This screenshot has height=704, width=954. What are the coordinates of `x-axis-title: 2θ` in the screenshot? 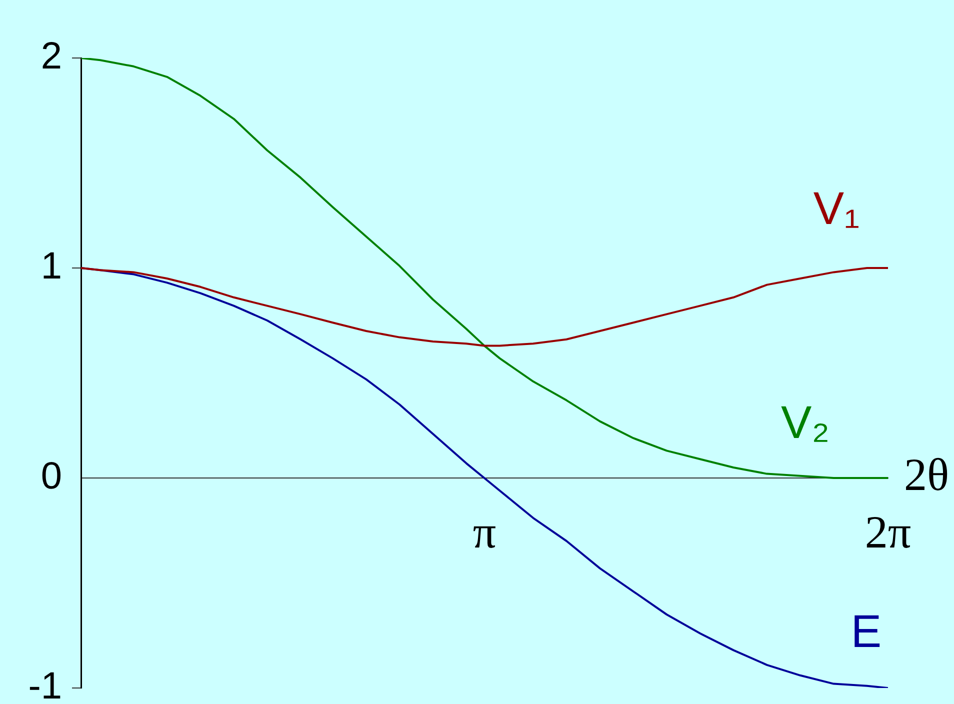 It's located at (927, 474).